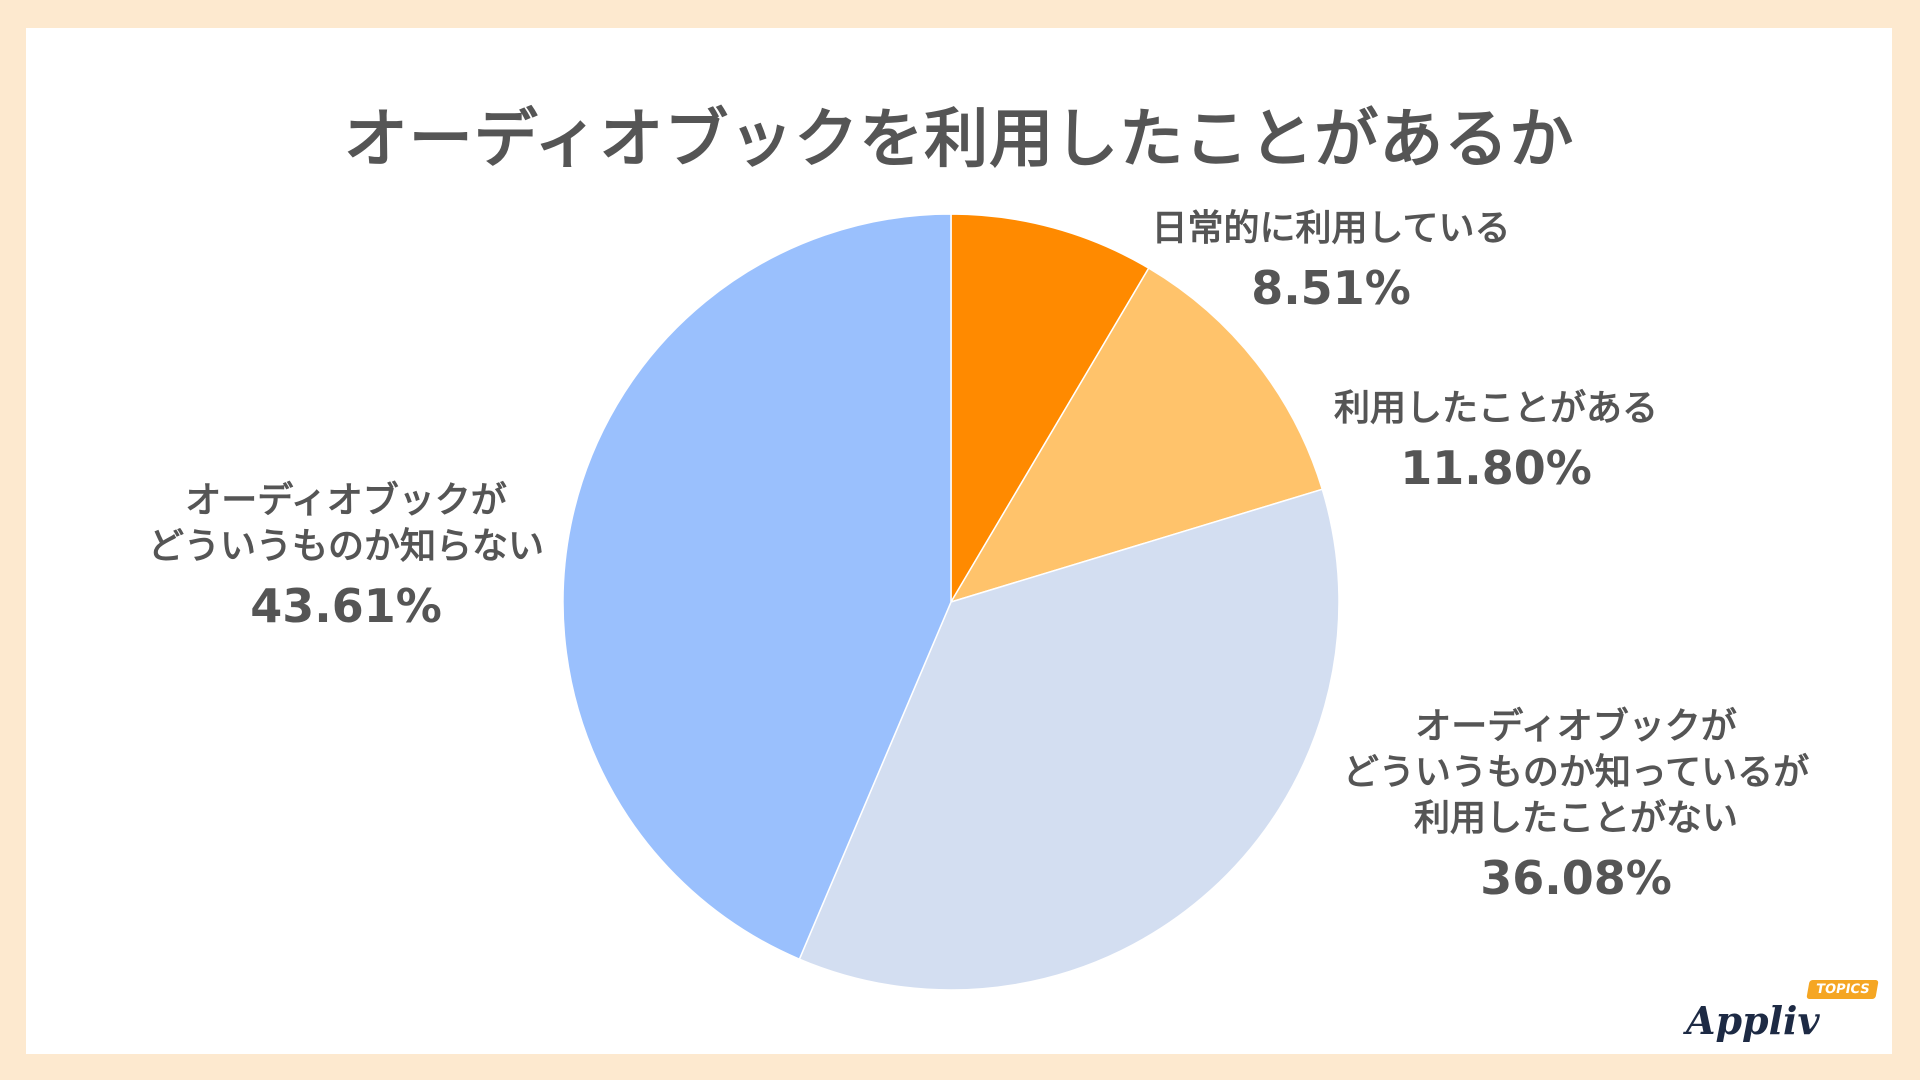  What do you see at coordinates (1496, 468) in the screenshot?
I see `label-have-used-value: 11.80%` at bounding box center [1496, 468].